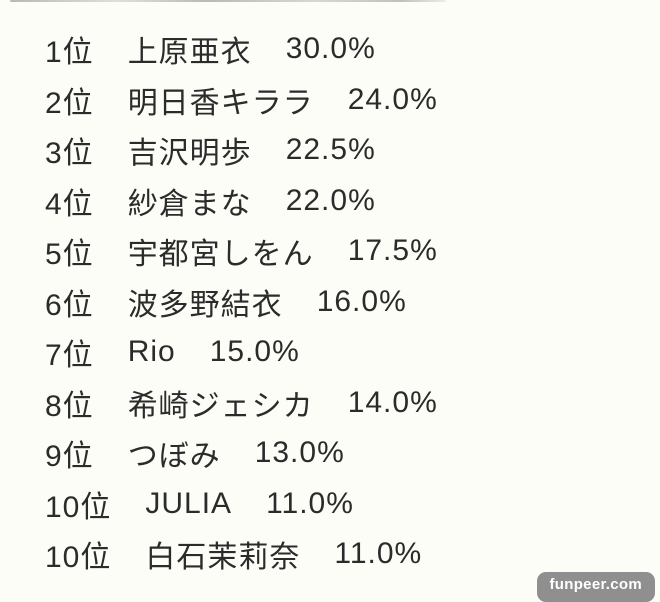  I want to click on watermark-label: funpeer.com, so click(595, 584).